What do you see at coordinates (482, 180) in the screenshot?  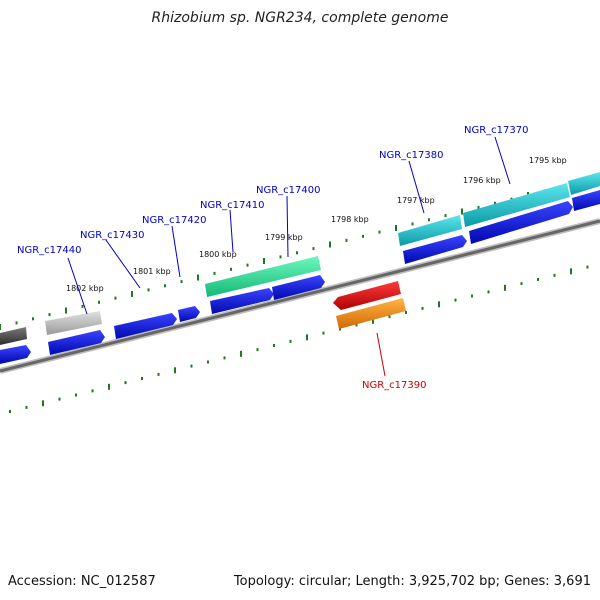 I see `scale-label: 1796 kbp` at bounding box center [482, 180].